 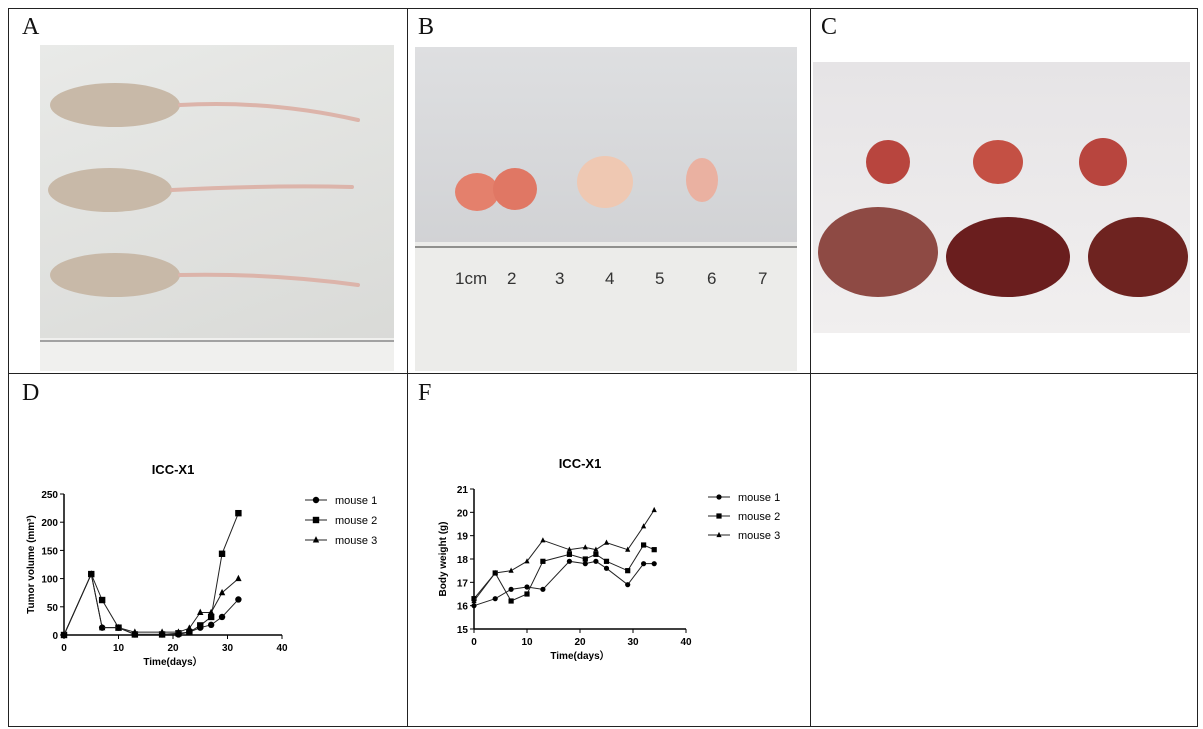 I want to click on y-tick-label: 17, so click(x=463, y=583).